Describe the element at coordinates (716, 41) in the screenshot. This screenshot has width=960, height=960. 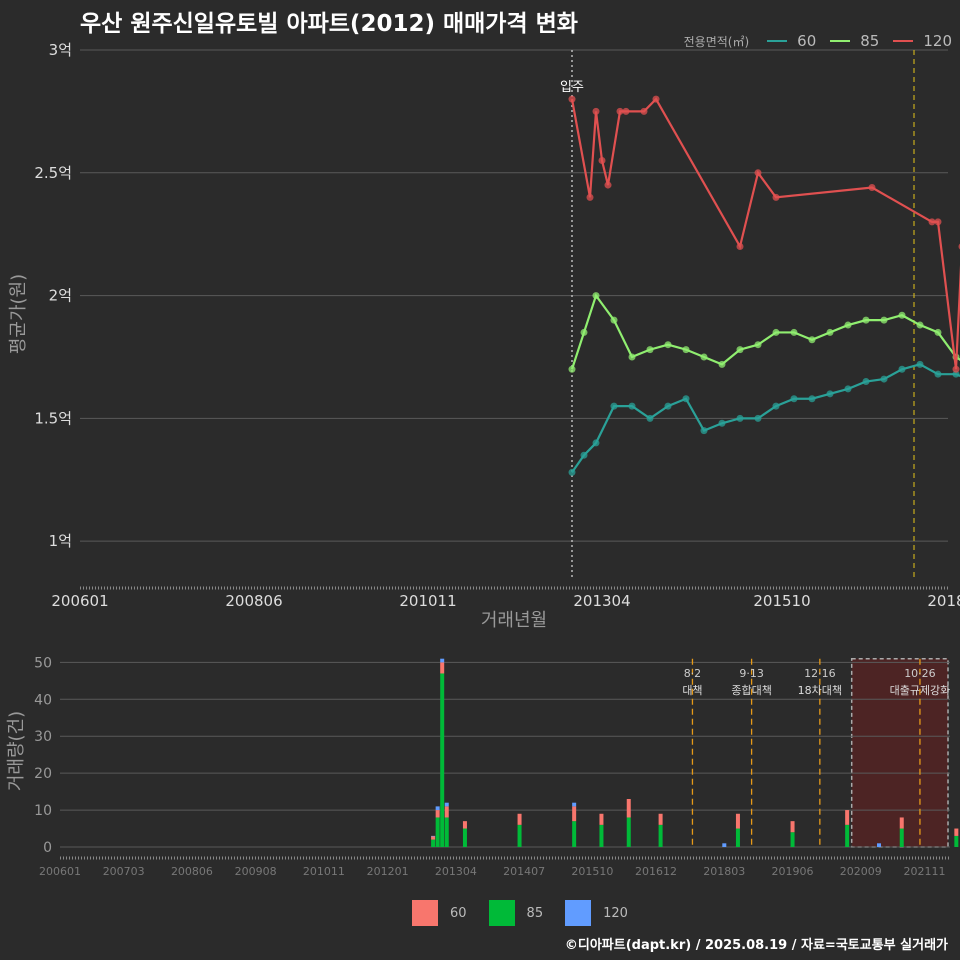
I see `legend-title: 전용면적(㎡)` at that location.